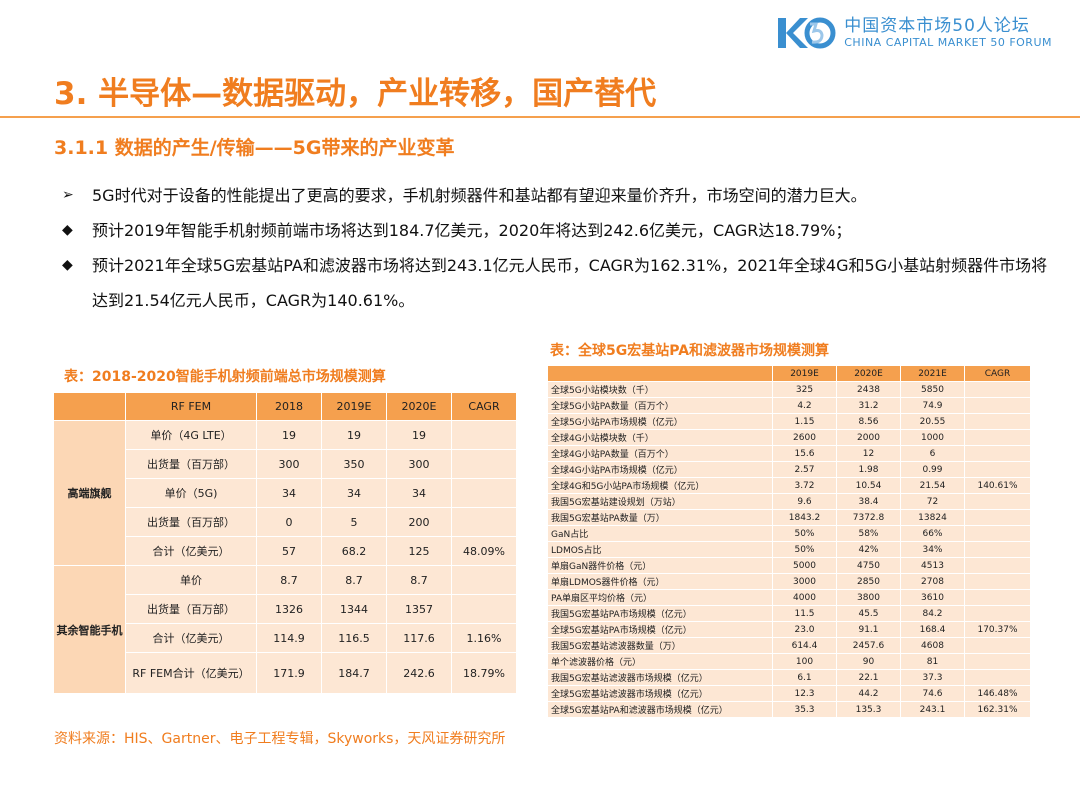 The width and height of the screenshot is (1080, 810). Describe the element at coordinates (89, 406) in the screenshot. I see `table-header-cell` at that location.